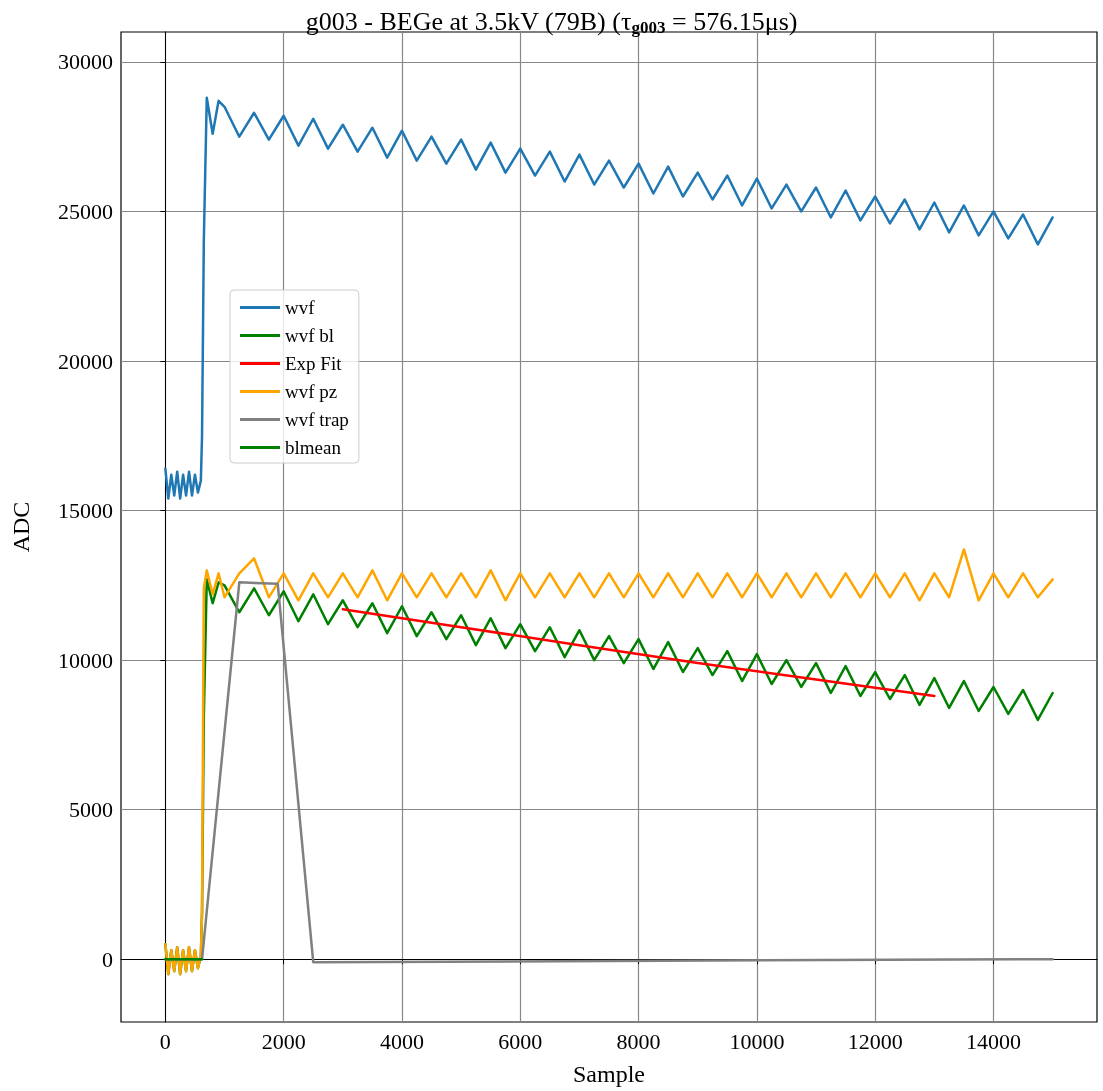  I want to click on x-tick-label: 6000, so click(520, 1041).